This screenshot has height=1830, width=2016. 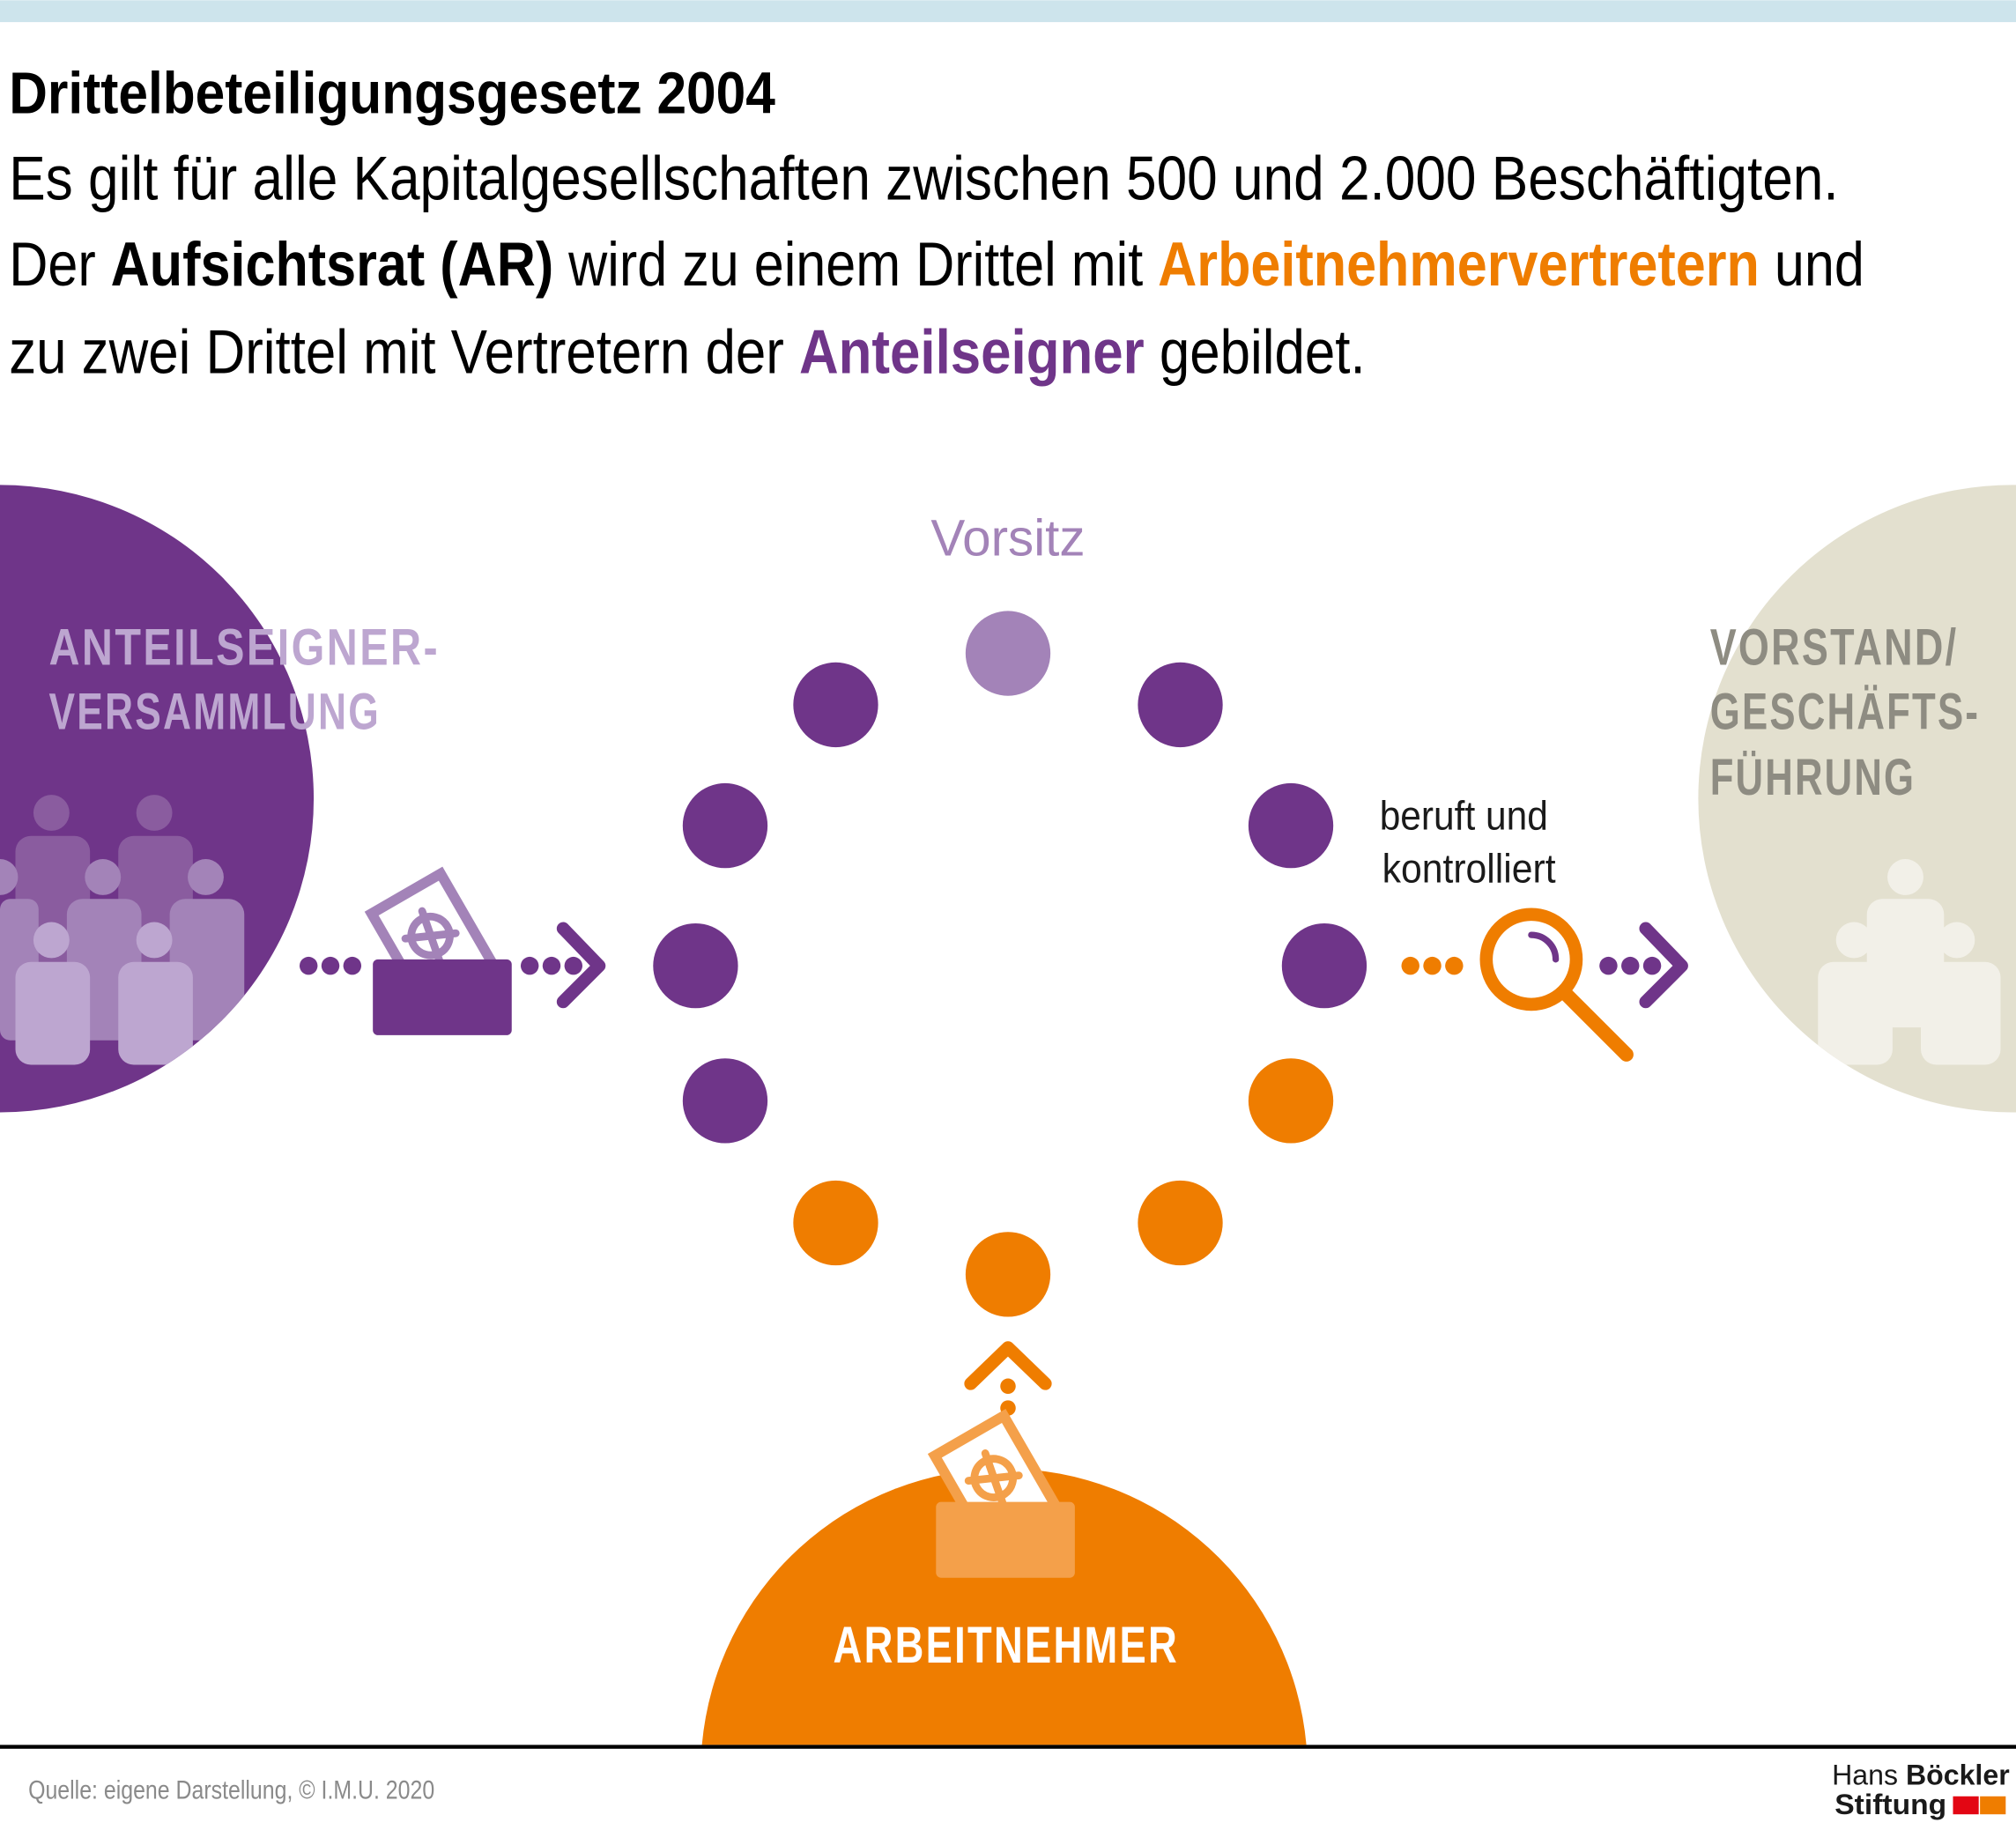 What do you see at coordinates (1921, 1775) in the screenshot?
I see `svg-text: Hans Böckler` at bounding box center [1921, 1775].